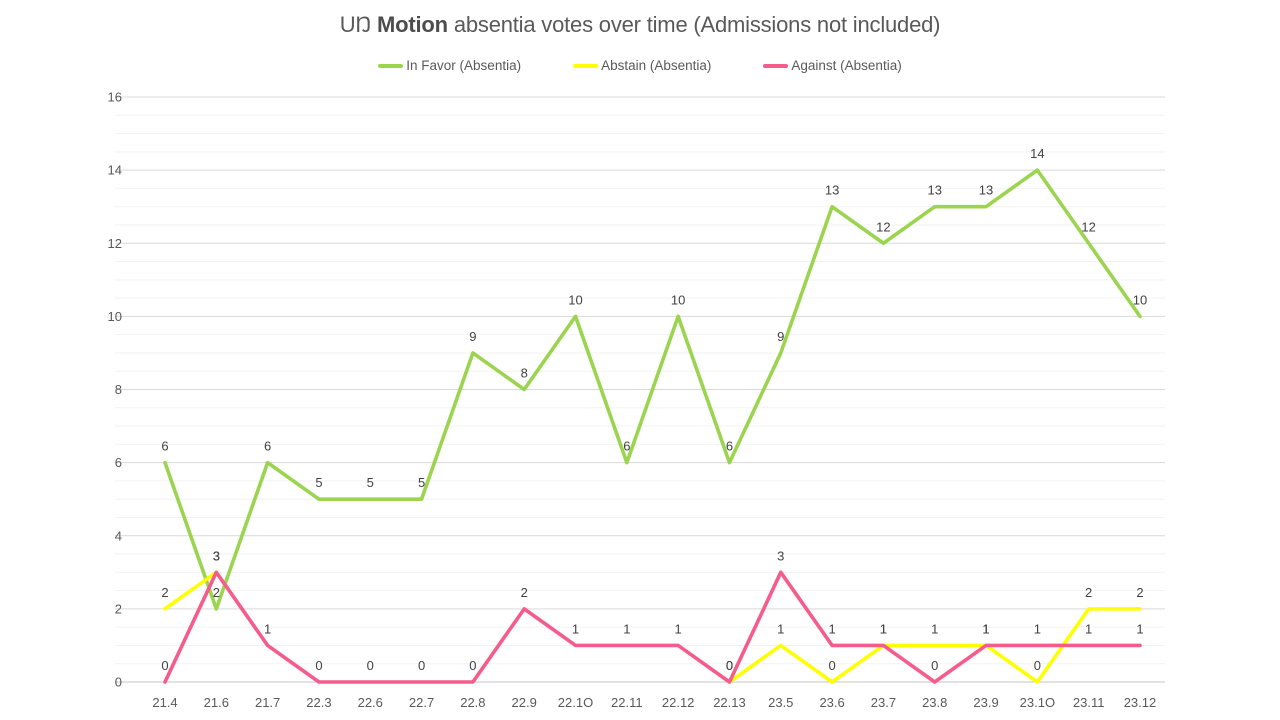  I want to click on y-tick-label: 8, so click(118, 389).